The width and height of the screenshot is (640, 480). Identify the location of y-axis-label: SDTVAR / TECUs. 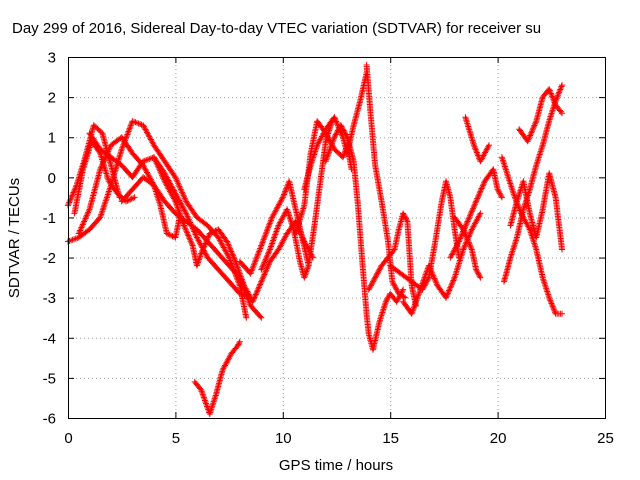
(14, 238).